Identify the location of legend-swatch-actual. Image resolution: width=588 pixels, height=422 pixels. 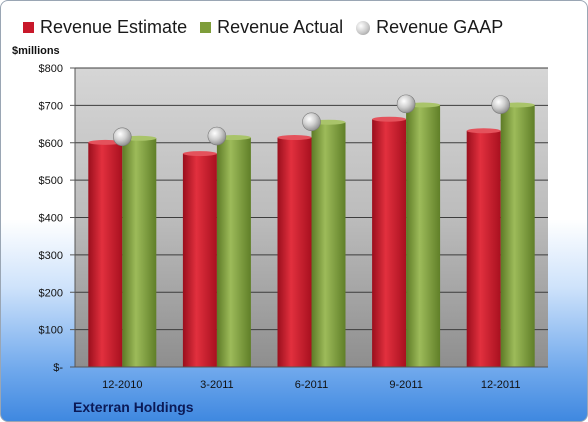
(206, 27).